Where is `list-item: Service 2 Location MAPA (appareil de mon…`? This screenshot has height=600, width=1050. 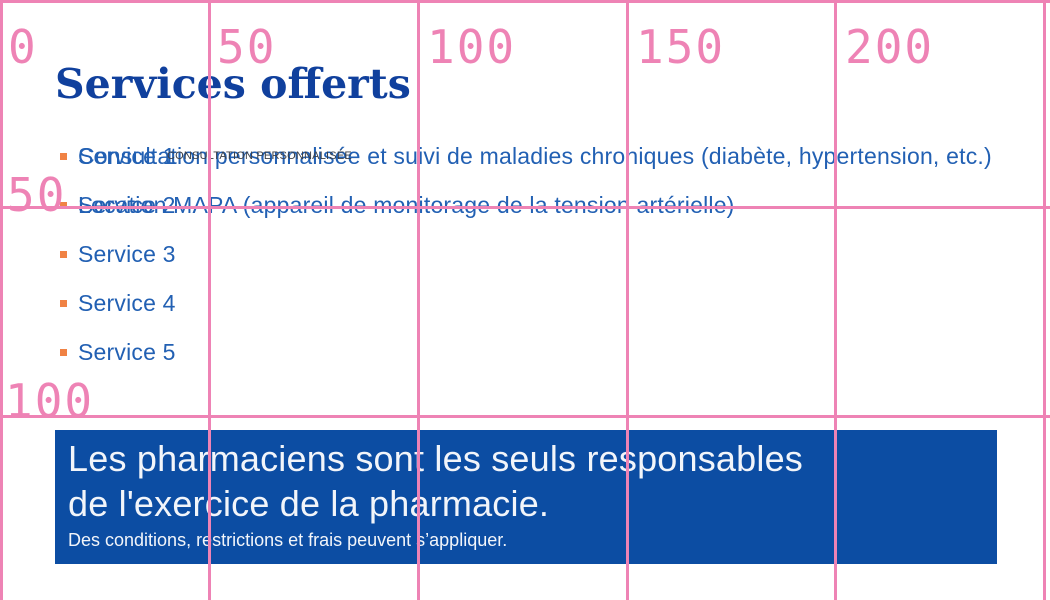
list-item: Service 2 Location MAPA (appareil de mon… is located at coordinates (545, 207).